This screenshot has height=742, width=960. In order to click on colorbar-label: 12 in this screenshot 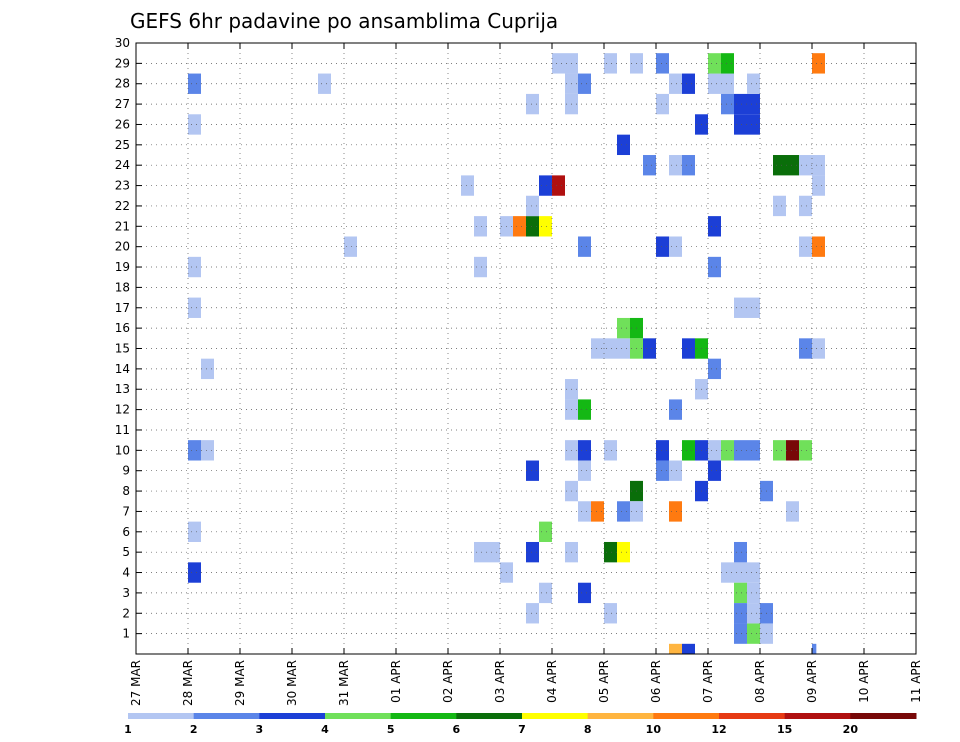, I will do `click(718, 729)`.